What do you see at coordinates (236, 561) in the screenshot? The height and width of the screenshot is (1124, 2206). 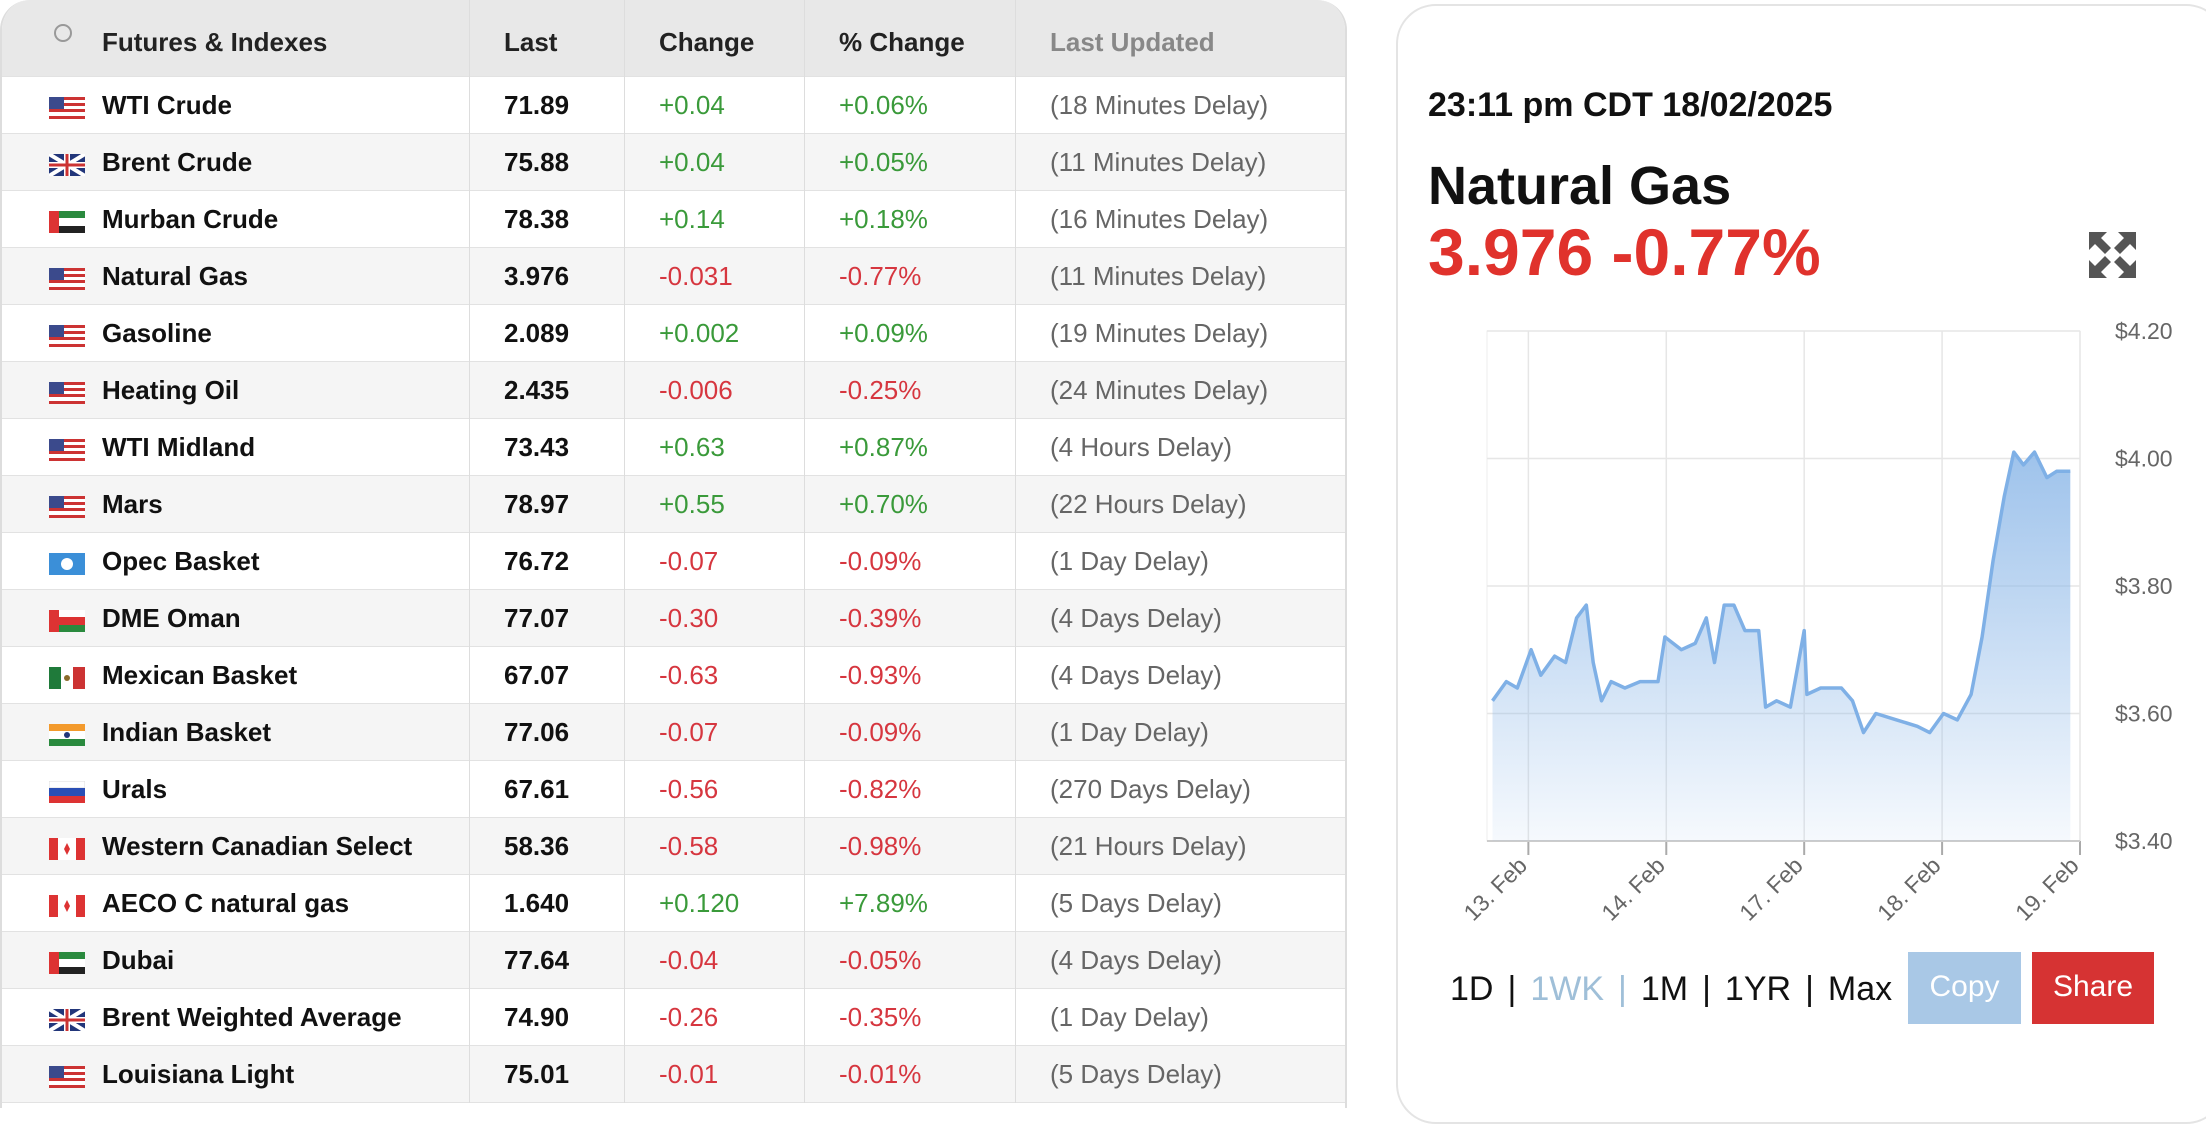 I see `name-cell: Opec Basket` at bounding box center [236, 561].